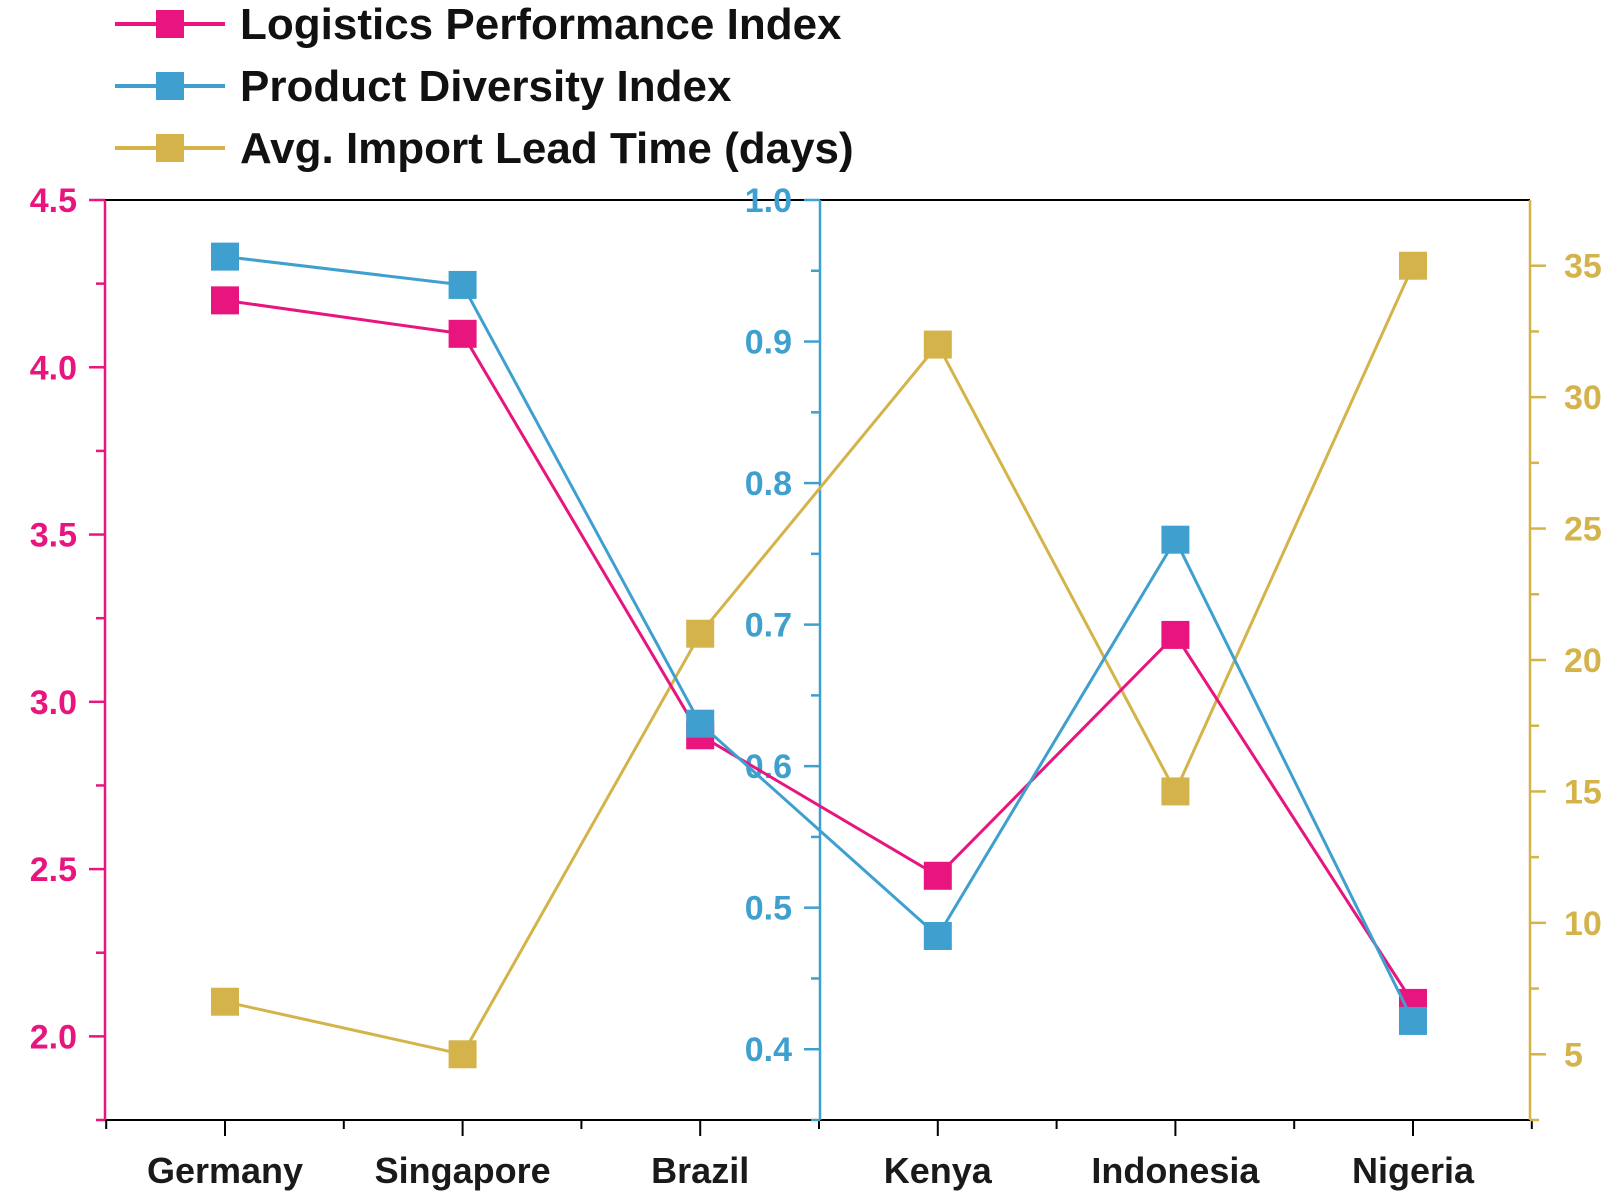  I want to click on middle-tick-label: 1.0, so click(768, 201).